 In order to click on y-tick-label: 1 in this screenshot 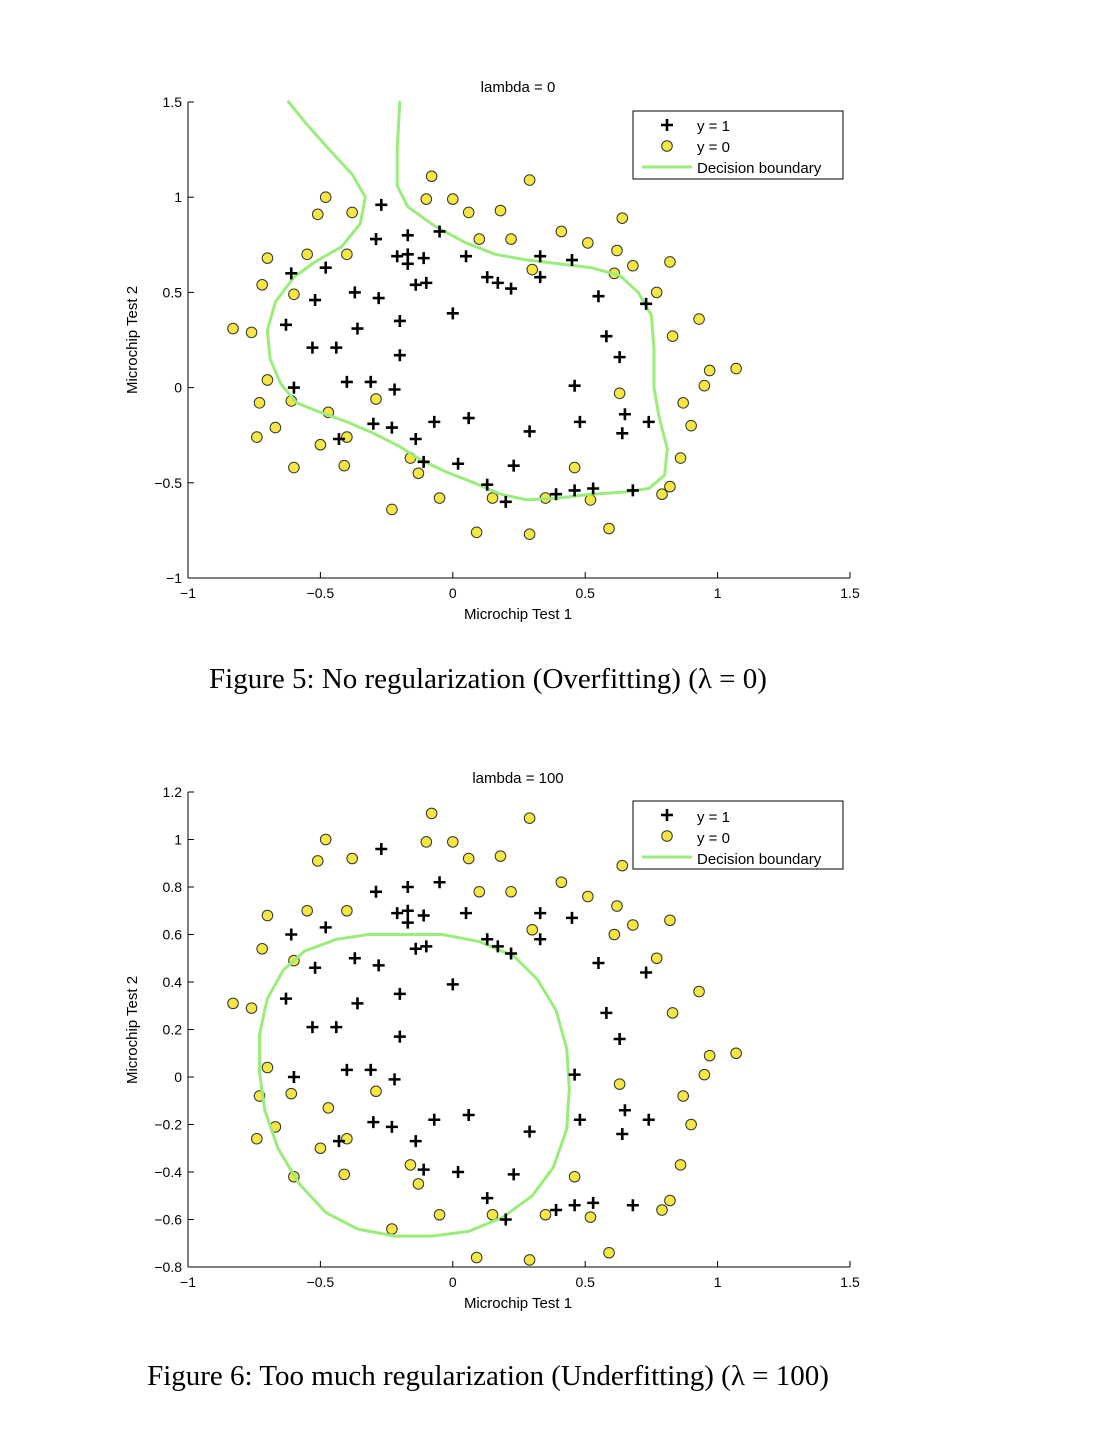, I will do `click(178, 197)`.